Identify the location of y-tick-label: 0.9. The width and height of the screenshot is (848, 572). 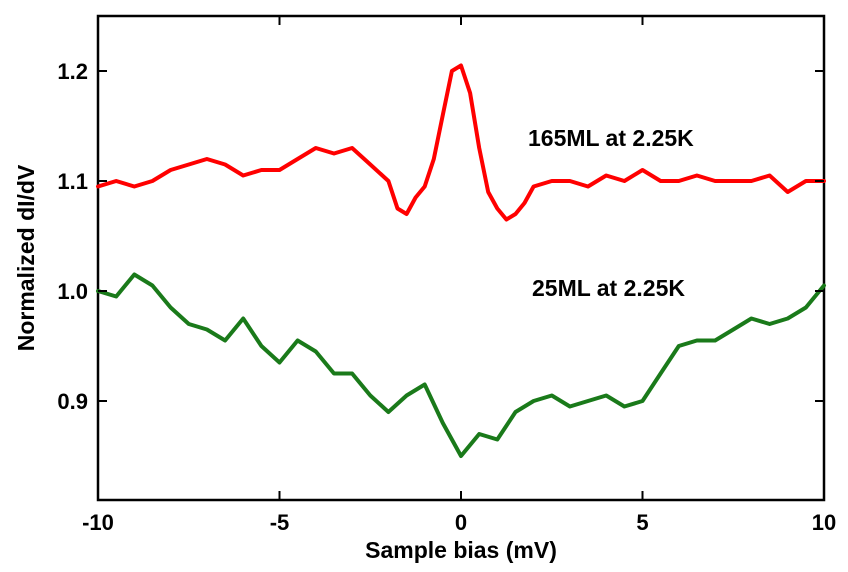
(72, 401).